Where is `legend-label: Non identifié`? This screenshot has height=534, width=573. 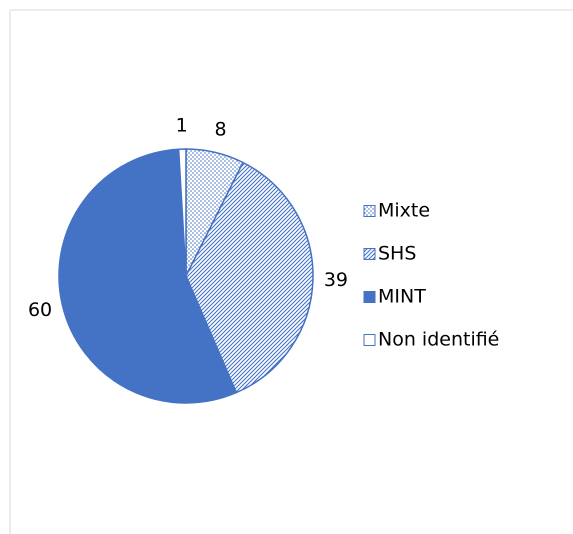 legend-label: Non identifié is located at coordinates (438, 340).